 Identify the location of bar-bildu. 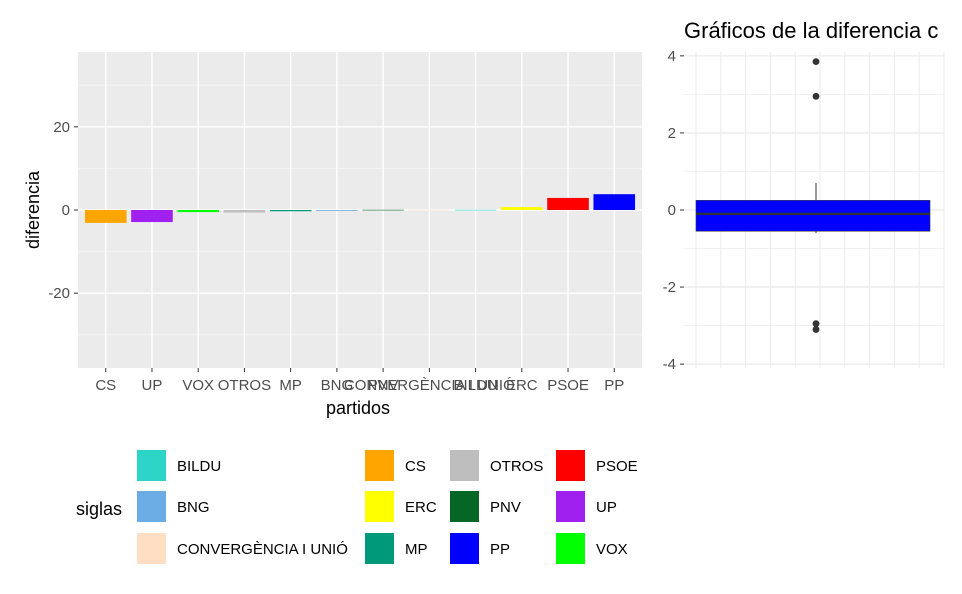
(475, 210).